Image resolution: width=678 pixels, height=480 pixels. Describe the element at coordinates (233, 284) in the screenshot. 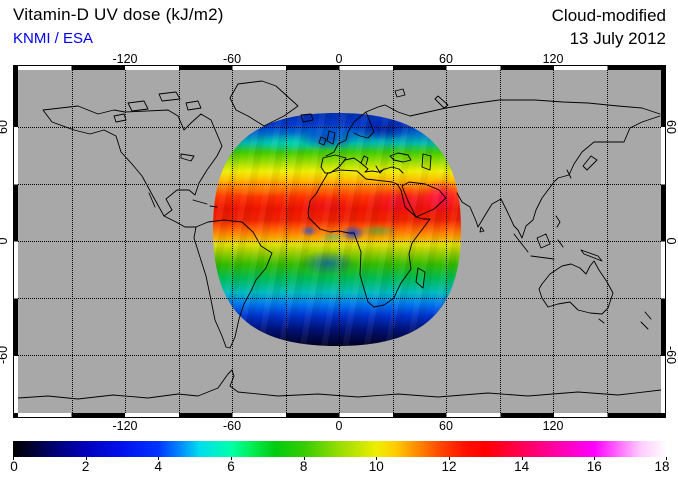

I see `coastline-south-america` at that location.